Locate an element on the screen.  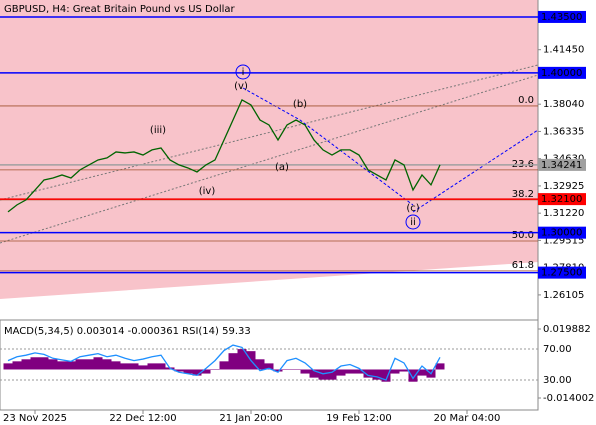
fib-label: 0.0 is located at coordinates (526, 100).